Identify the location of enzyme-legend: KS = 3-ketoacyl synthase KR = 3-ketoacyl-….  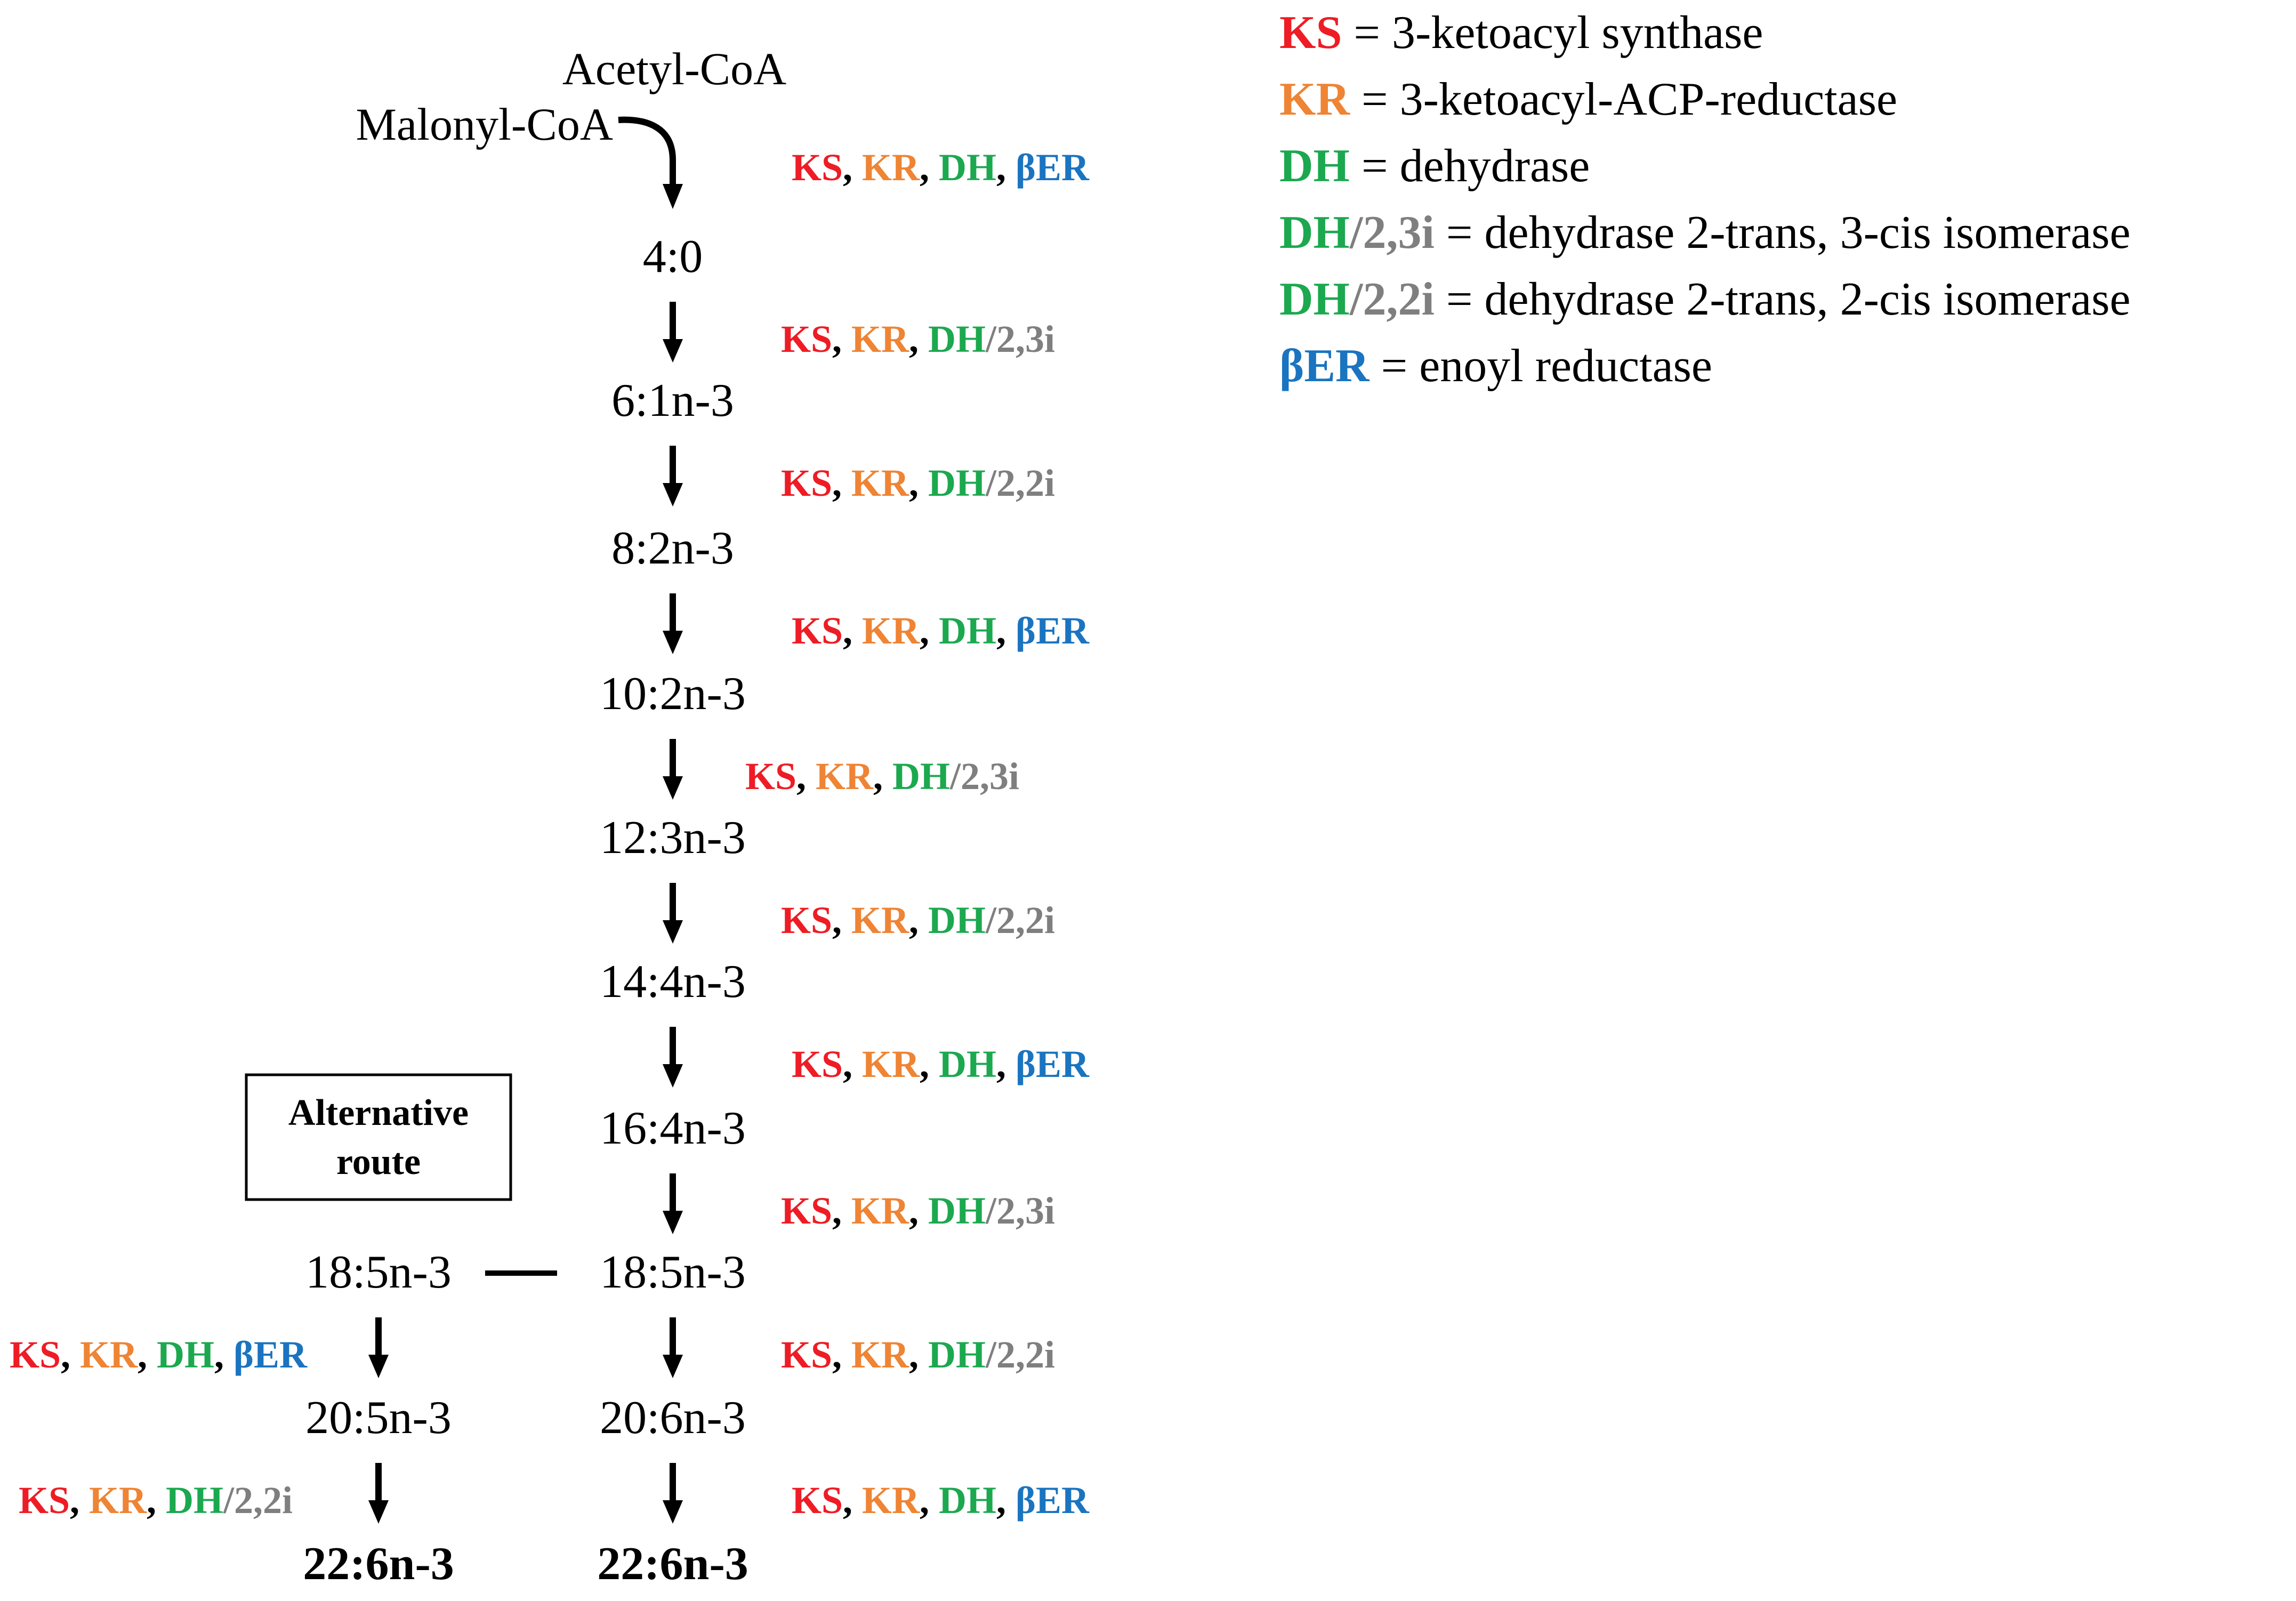
(1705, 200).